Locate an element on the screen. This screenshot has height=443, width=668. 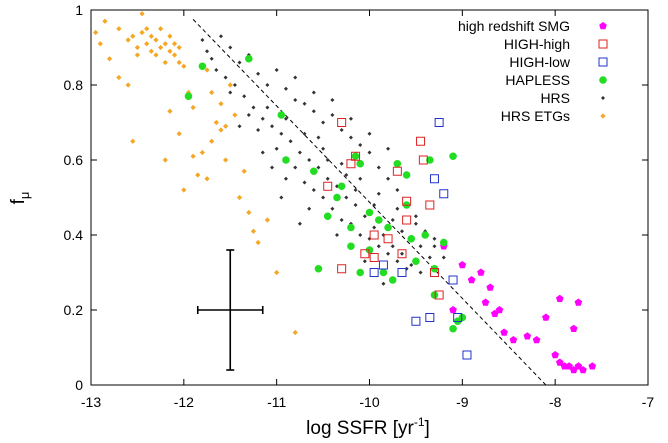
legend-label: HIGH-low is located at coordinates (540, 62).